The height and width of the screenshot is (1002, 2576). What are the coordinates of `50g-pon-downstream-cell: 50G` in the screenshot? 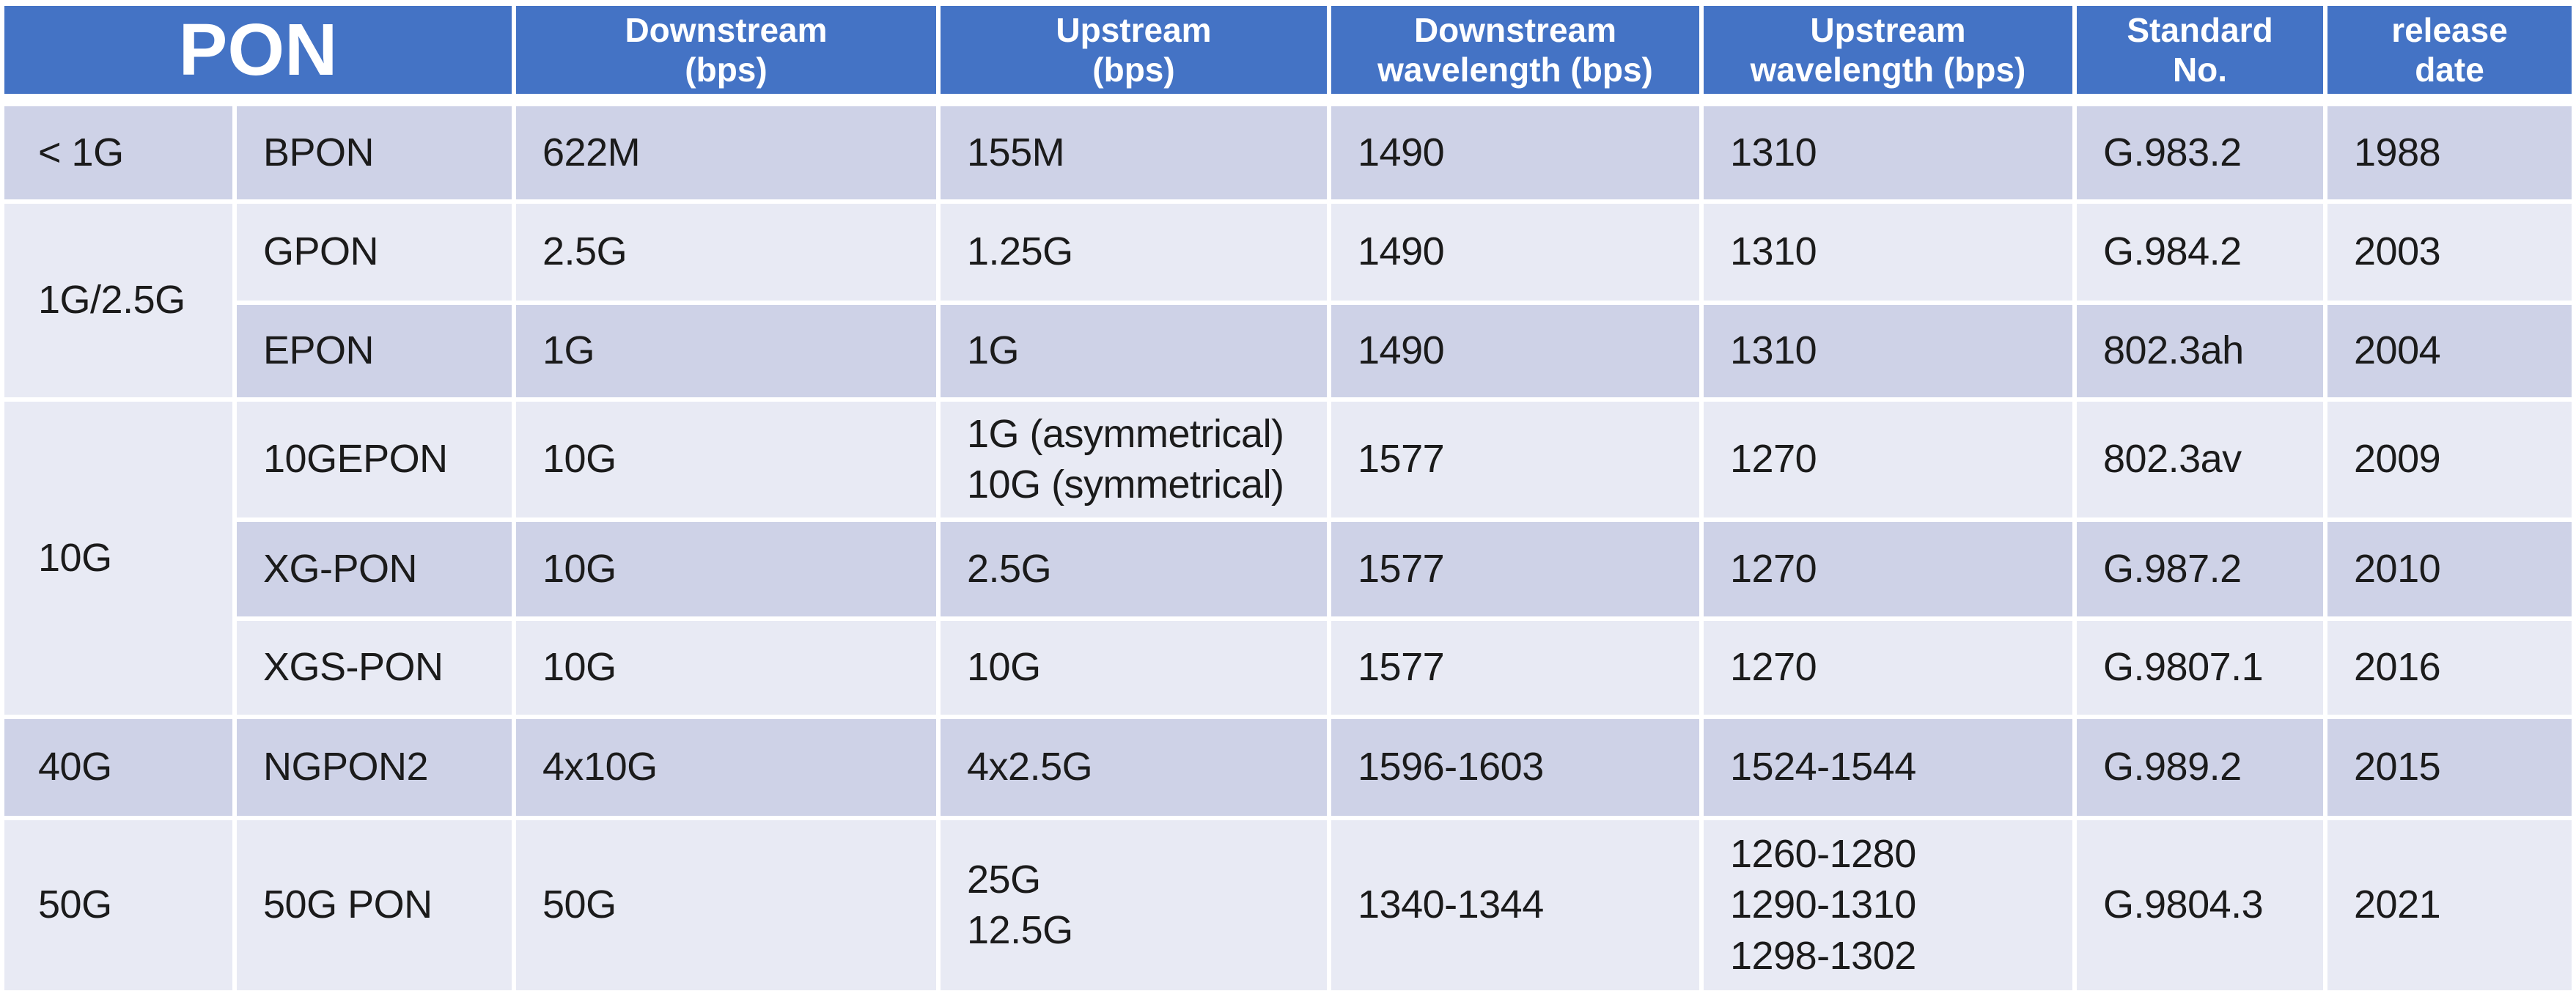 It's located at (726, 905).